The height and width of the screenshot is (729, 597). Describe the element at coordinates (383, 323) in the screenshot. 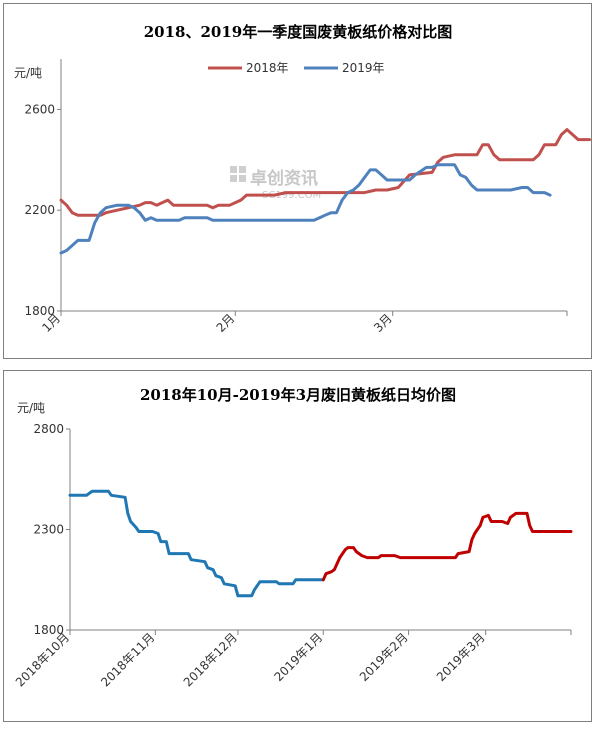

I see `x-tick-label: 3月` at that location.